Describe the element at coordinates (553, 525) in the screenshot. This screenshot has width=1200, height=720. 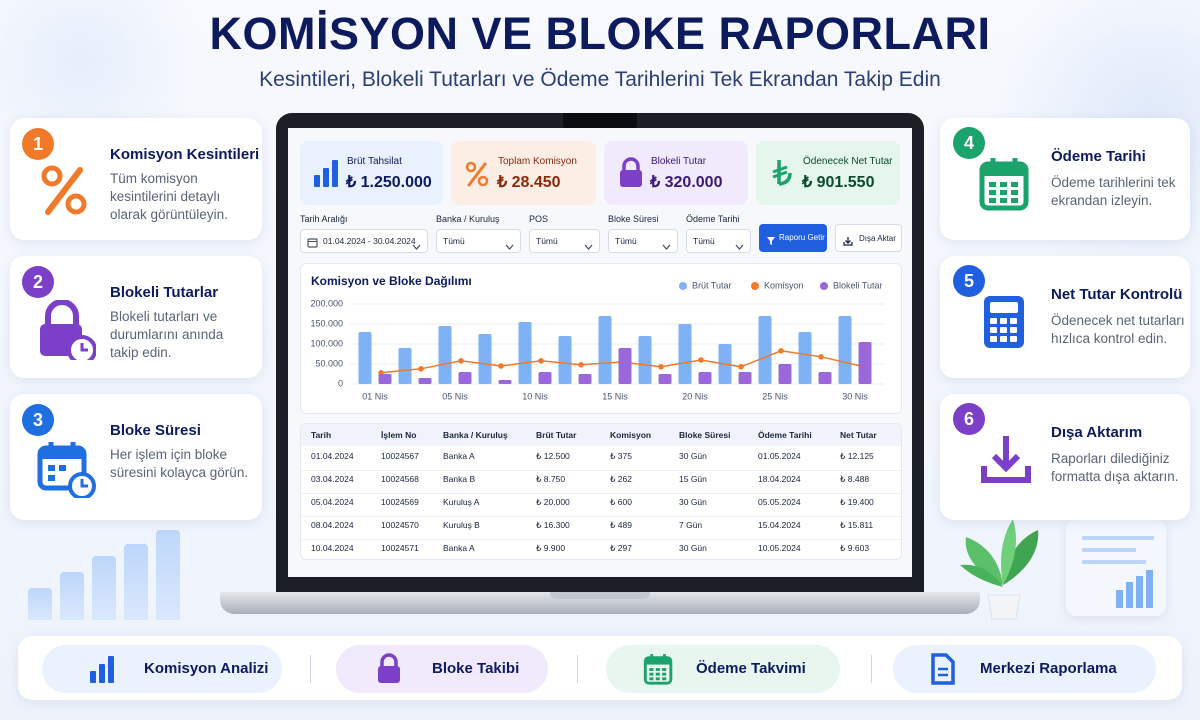
I see `table-cell: ₺ 16.300` at that location.